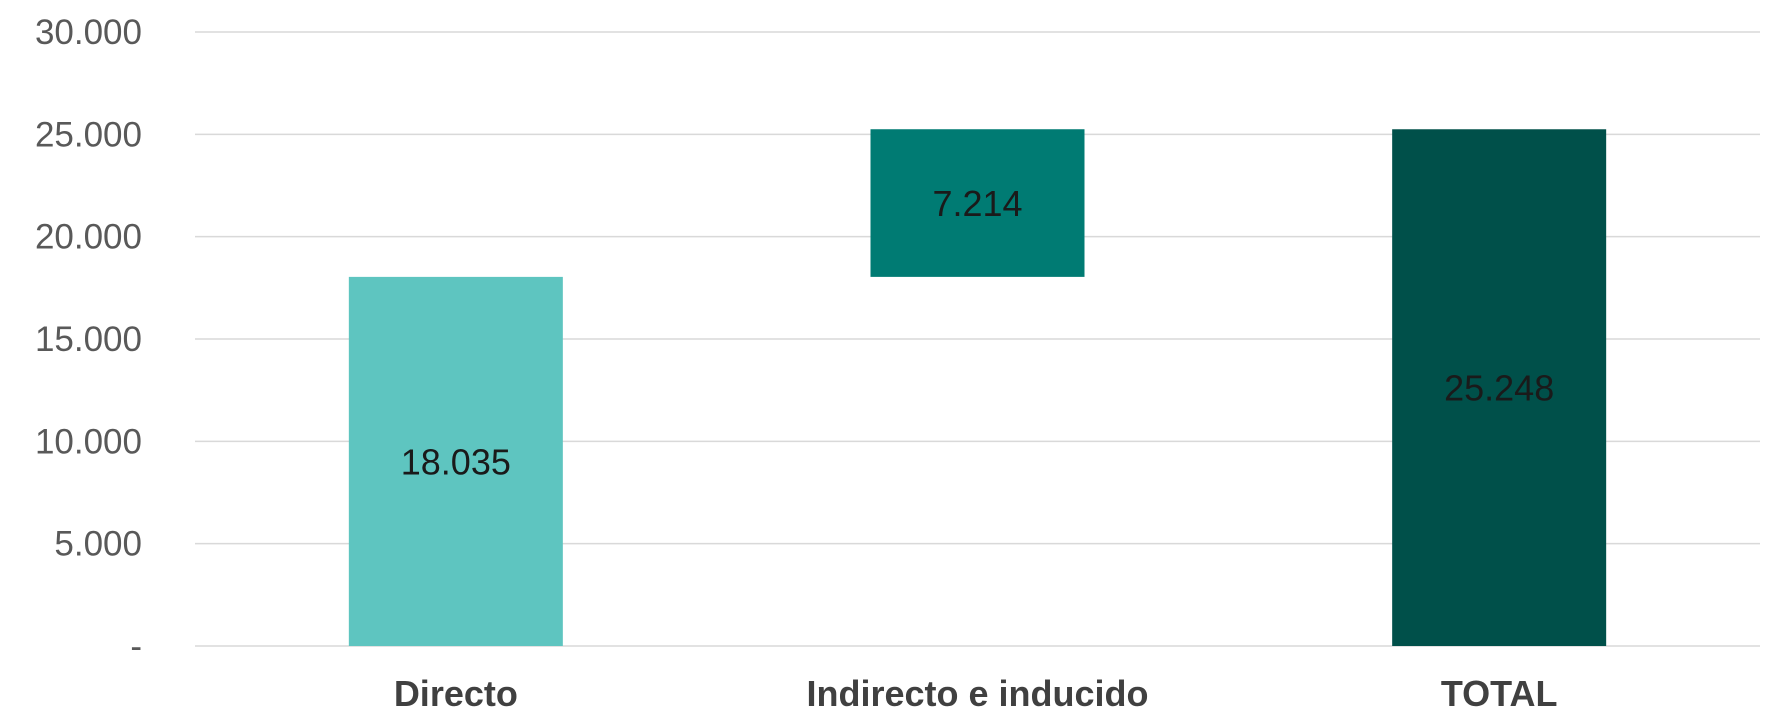  Describe the element at coordinates (88, 32) in the screenshot. I see `y-tick-label: 30.000` at that location.